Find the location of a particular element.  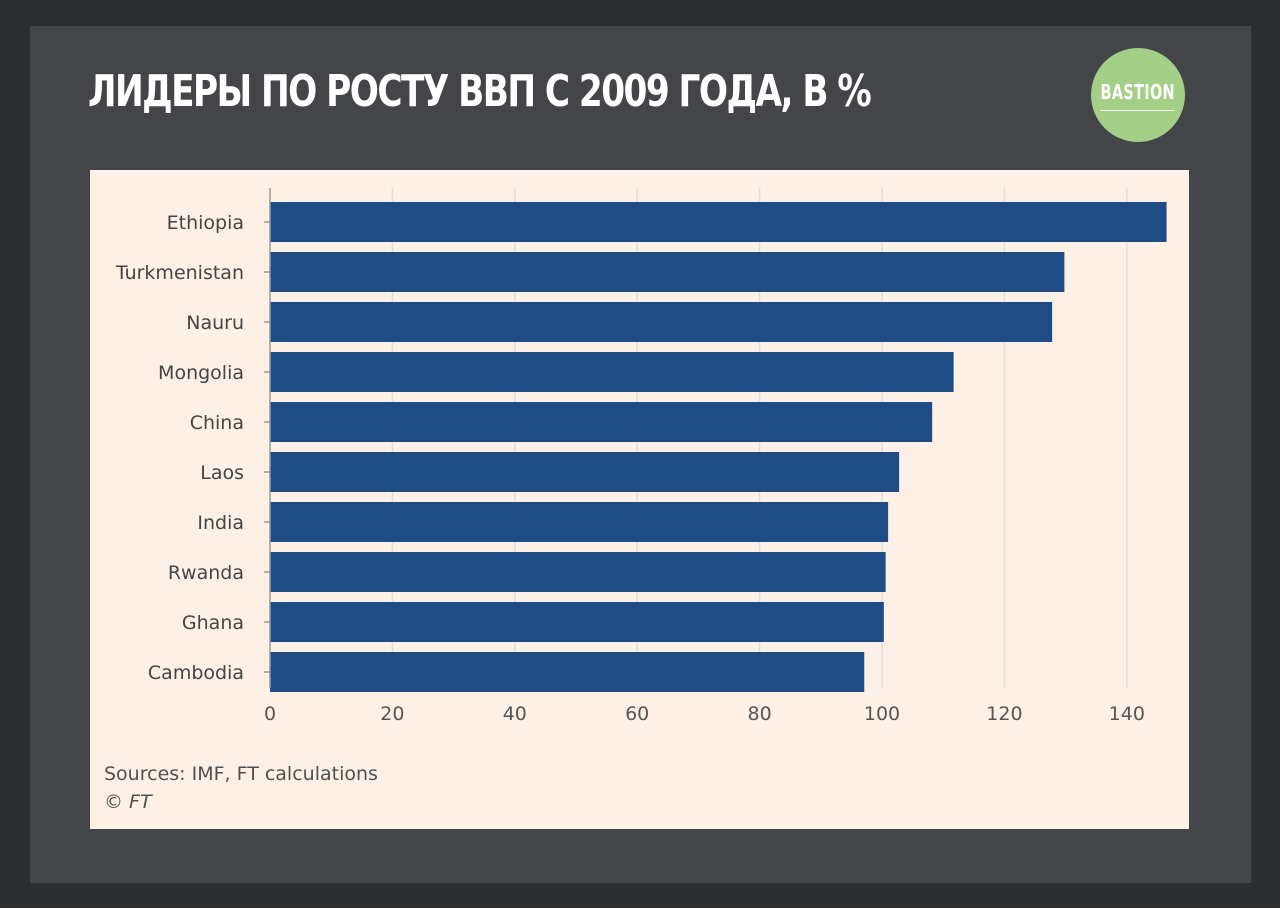

category-label: Ethiopia is located at coordinates (205, 223).